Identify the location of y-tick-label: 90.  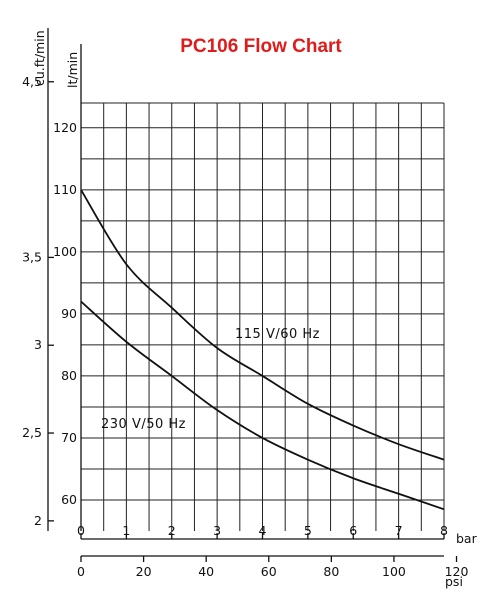
(69, 313).